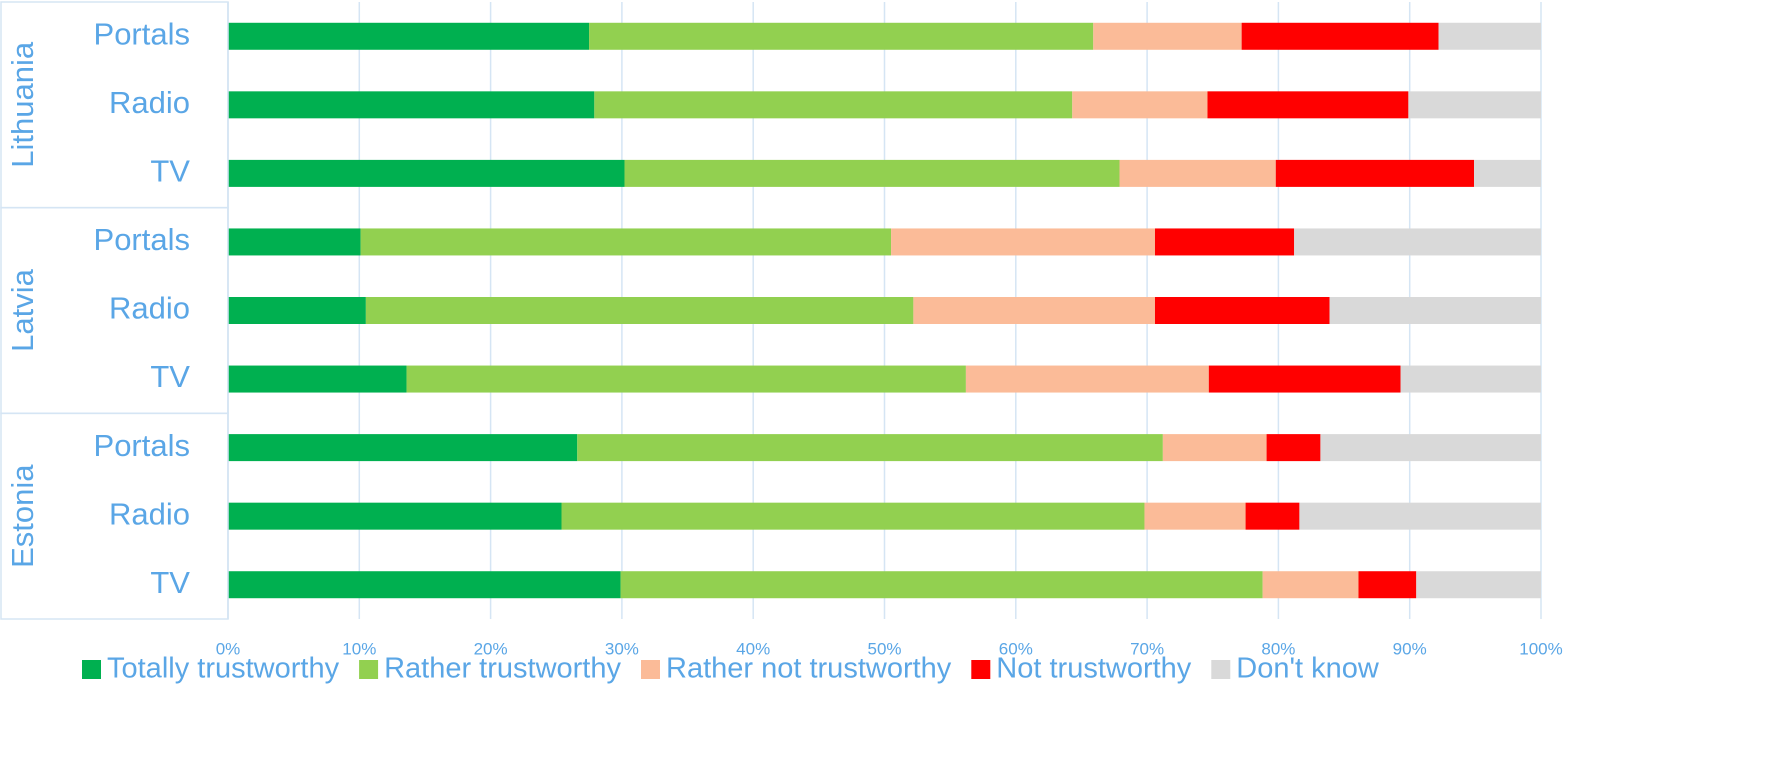 The image size is (1767, 777). I want to click on x-tick-label: 80%, so click(1278, 648).